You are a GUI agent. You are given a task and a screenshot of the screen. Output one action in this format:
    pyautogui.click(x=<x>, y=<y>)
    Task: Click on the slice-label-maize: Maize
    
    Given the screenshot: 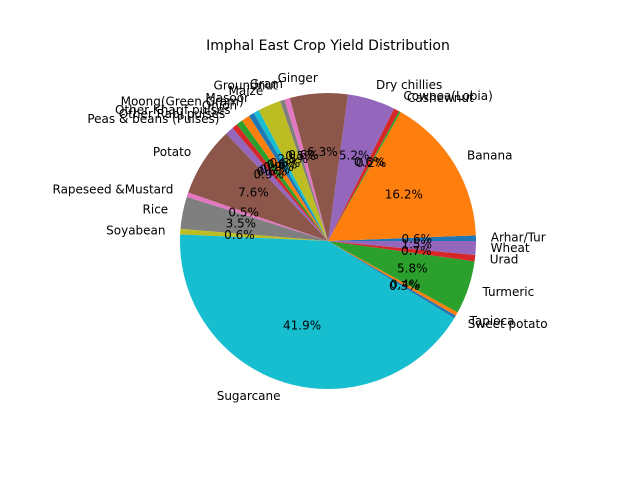 What is the action you would take?
    pyautogui.click(x=245, y=91)
    